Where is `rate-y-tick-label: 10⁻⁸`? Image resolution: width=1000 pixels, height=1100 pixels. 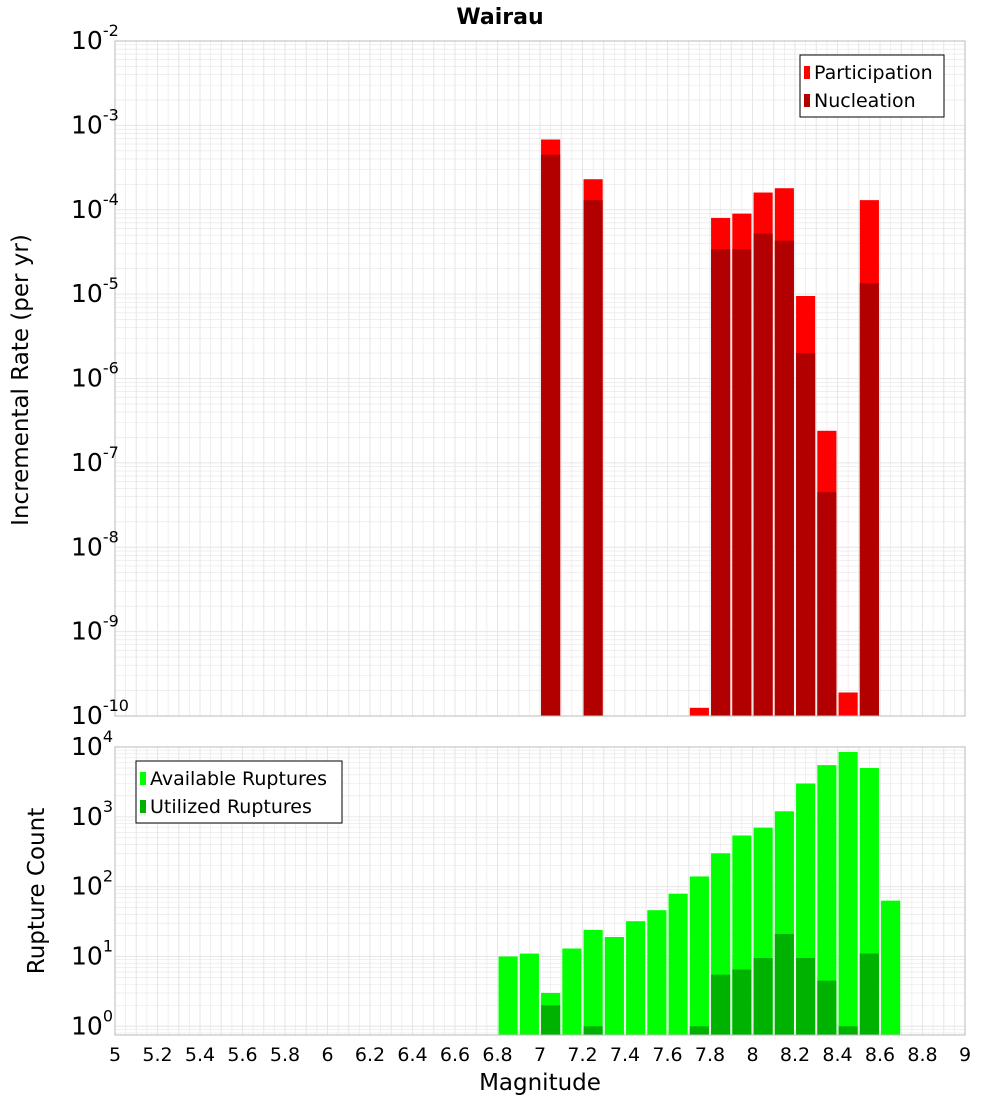
rate-y-tick-label: 10⁻⁸ is located at coordinates (95, 544).